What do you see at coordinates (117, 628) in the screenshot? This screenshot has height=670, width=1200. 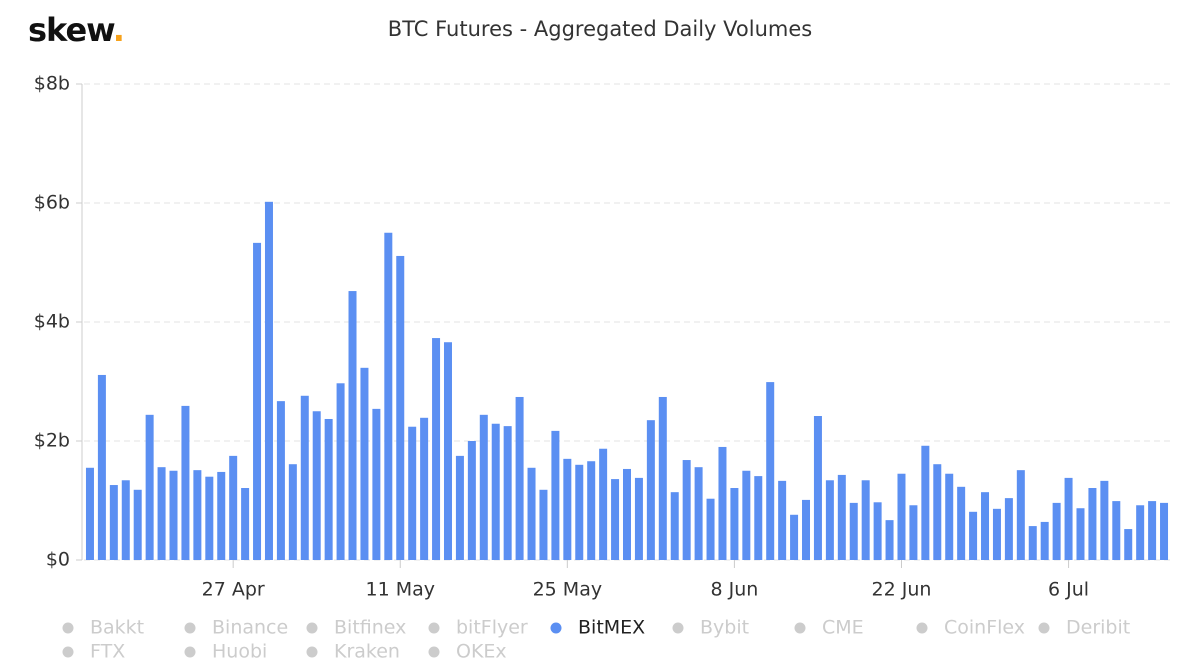 I see `legend-label: Bakkt` at bounding box center [117, 628].